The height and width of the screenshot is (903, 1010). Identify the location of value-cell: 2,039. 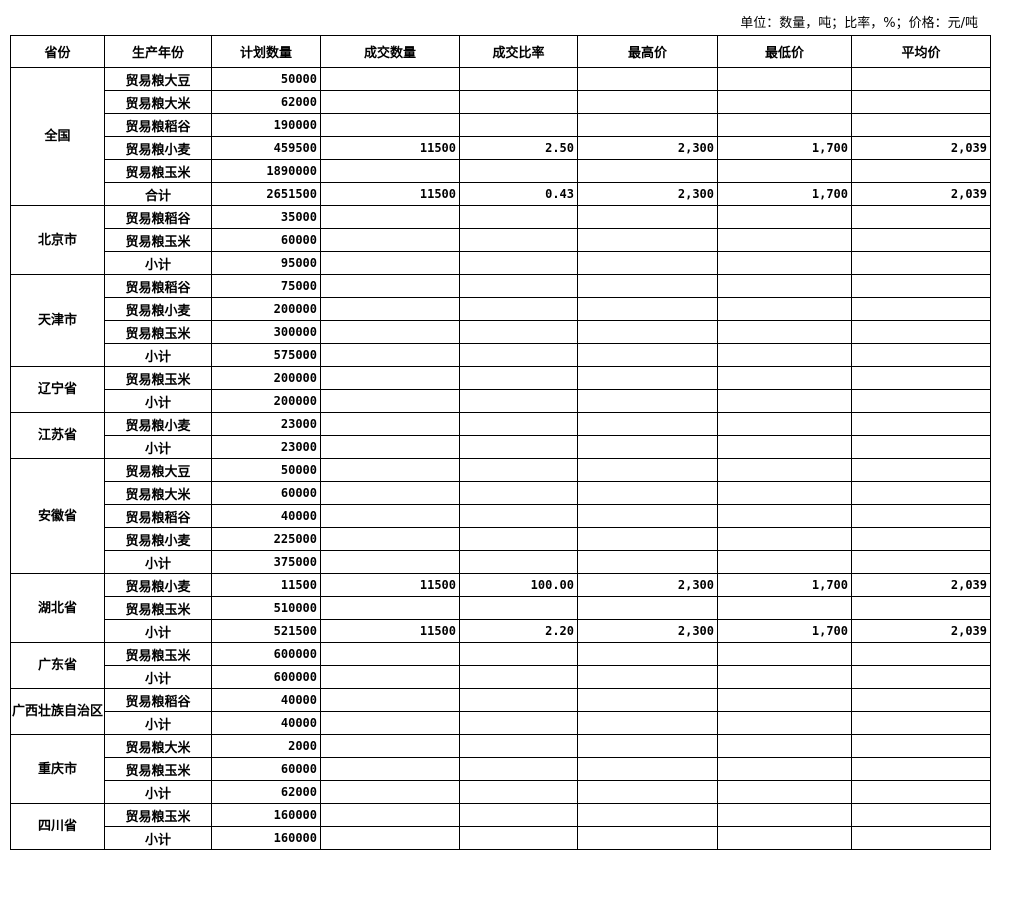
(921, 148).